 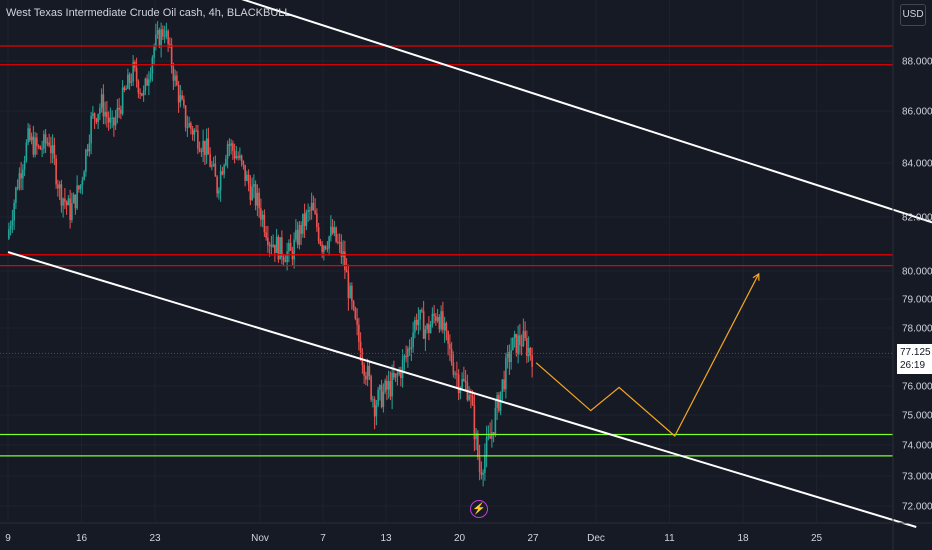 I want to click on time-tick-label: 27, so click(x=533, y=538).